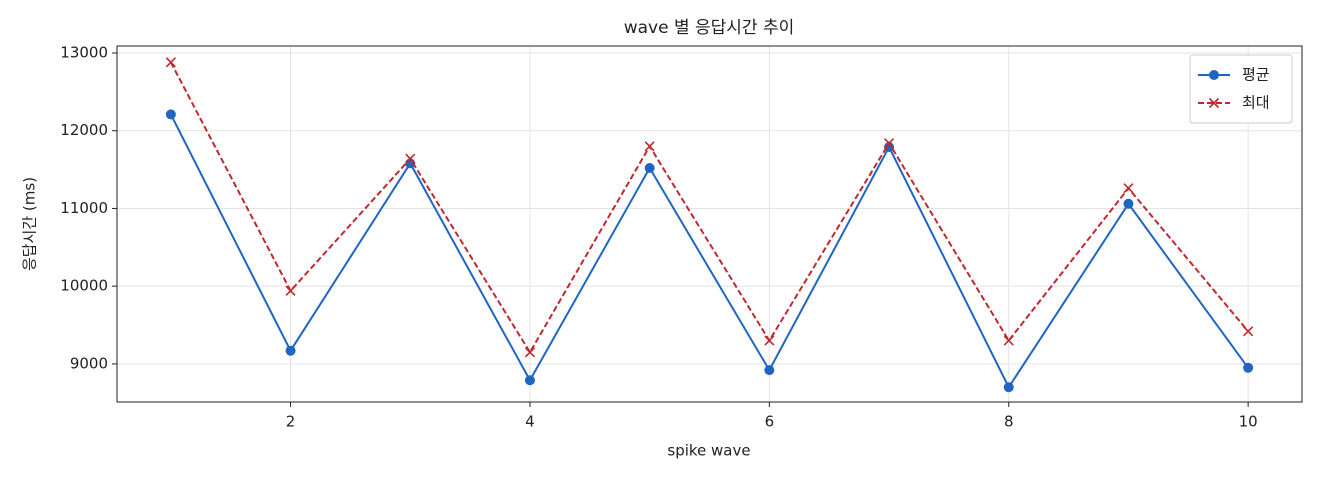  I want to click on x-tick-label: 8, so click(1009, 422).